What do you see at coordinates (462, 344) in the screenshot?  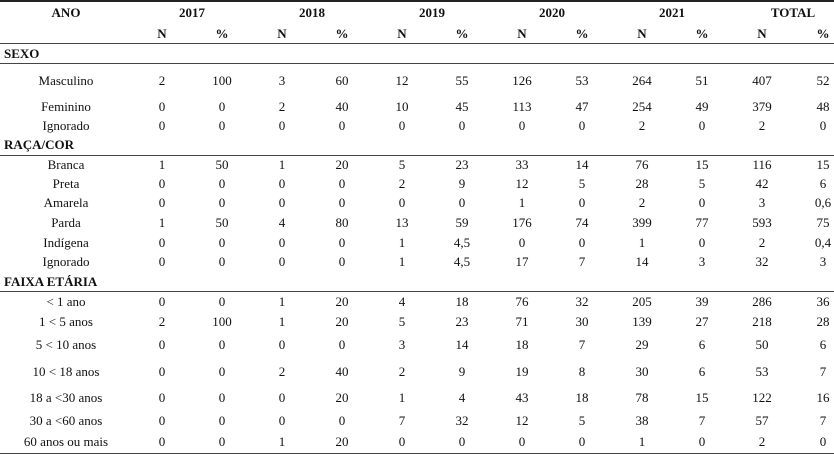 I see `cell-pct: 14` at bounding box center [462, 344].